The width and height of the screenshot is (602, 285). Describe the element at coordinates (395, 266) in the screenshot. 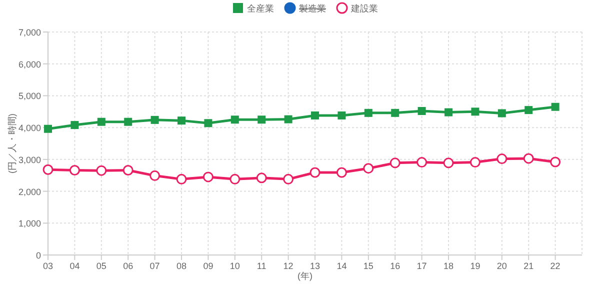

I see `x-tick-label: 16` at that location.